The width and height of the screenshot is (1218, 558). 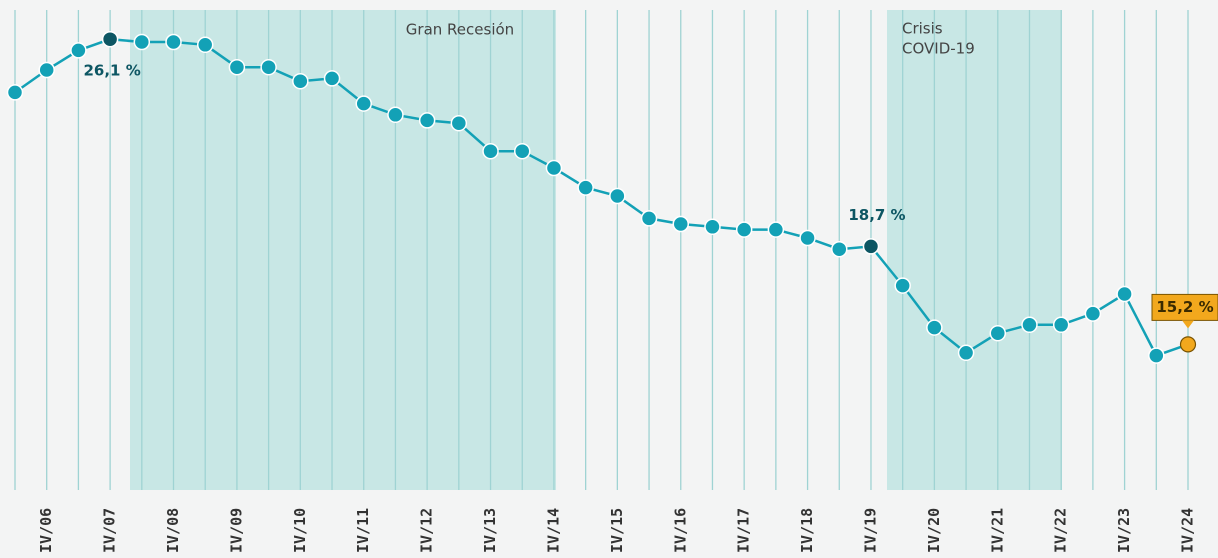 What do you see at coordinates (46, 530) in the screenshot?
I see `x-tick-label: IV/06` at bounding box center [46, 530].